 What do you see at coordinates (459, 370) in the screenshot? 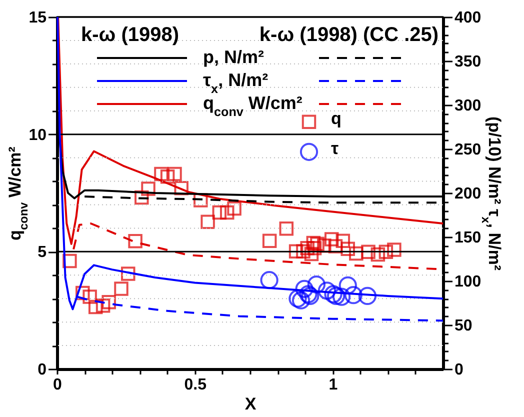
I see `y2-tick-label: 0` at bounding box center [459, 370].